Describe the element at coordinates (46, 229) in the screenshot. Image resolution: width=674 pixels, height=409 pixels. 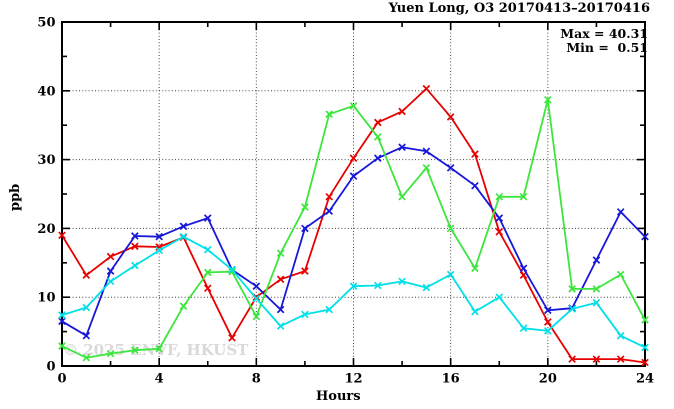
I see `y-tick-label: 20` at that location.